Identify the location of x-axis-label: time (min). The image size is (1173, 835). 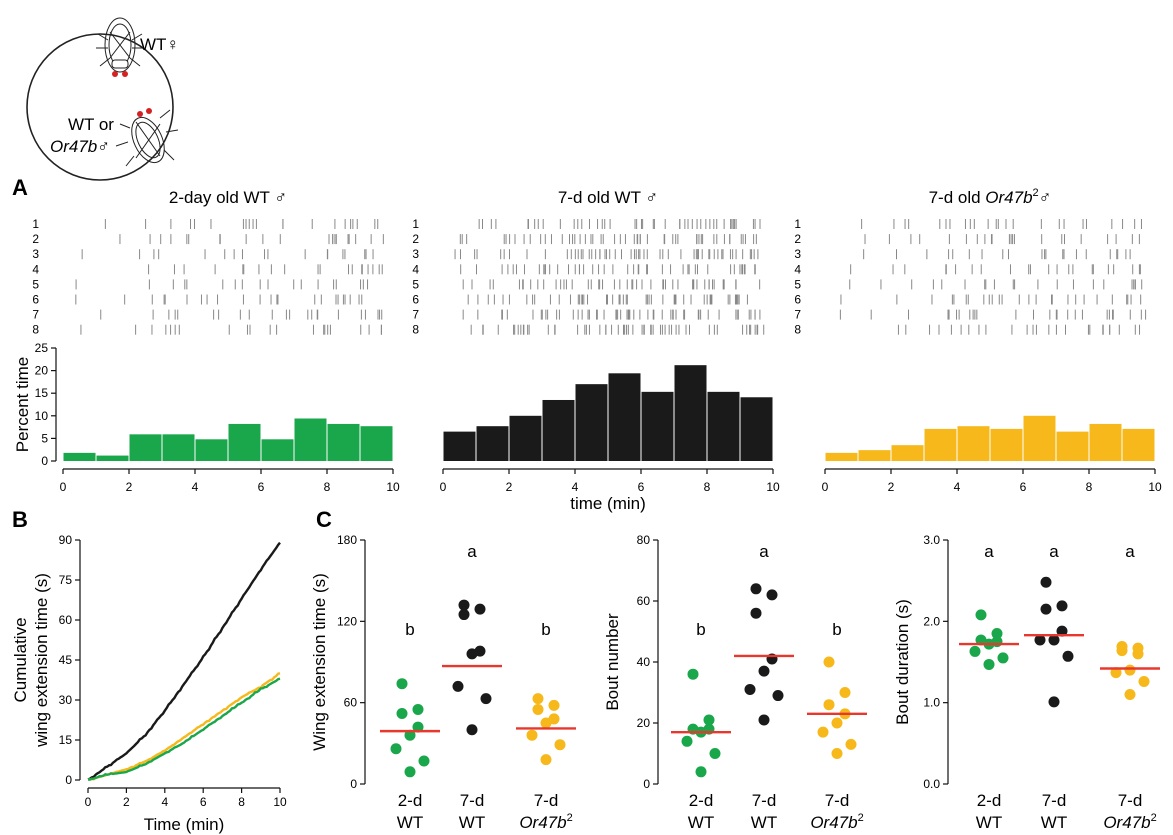
(608, 503).